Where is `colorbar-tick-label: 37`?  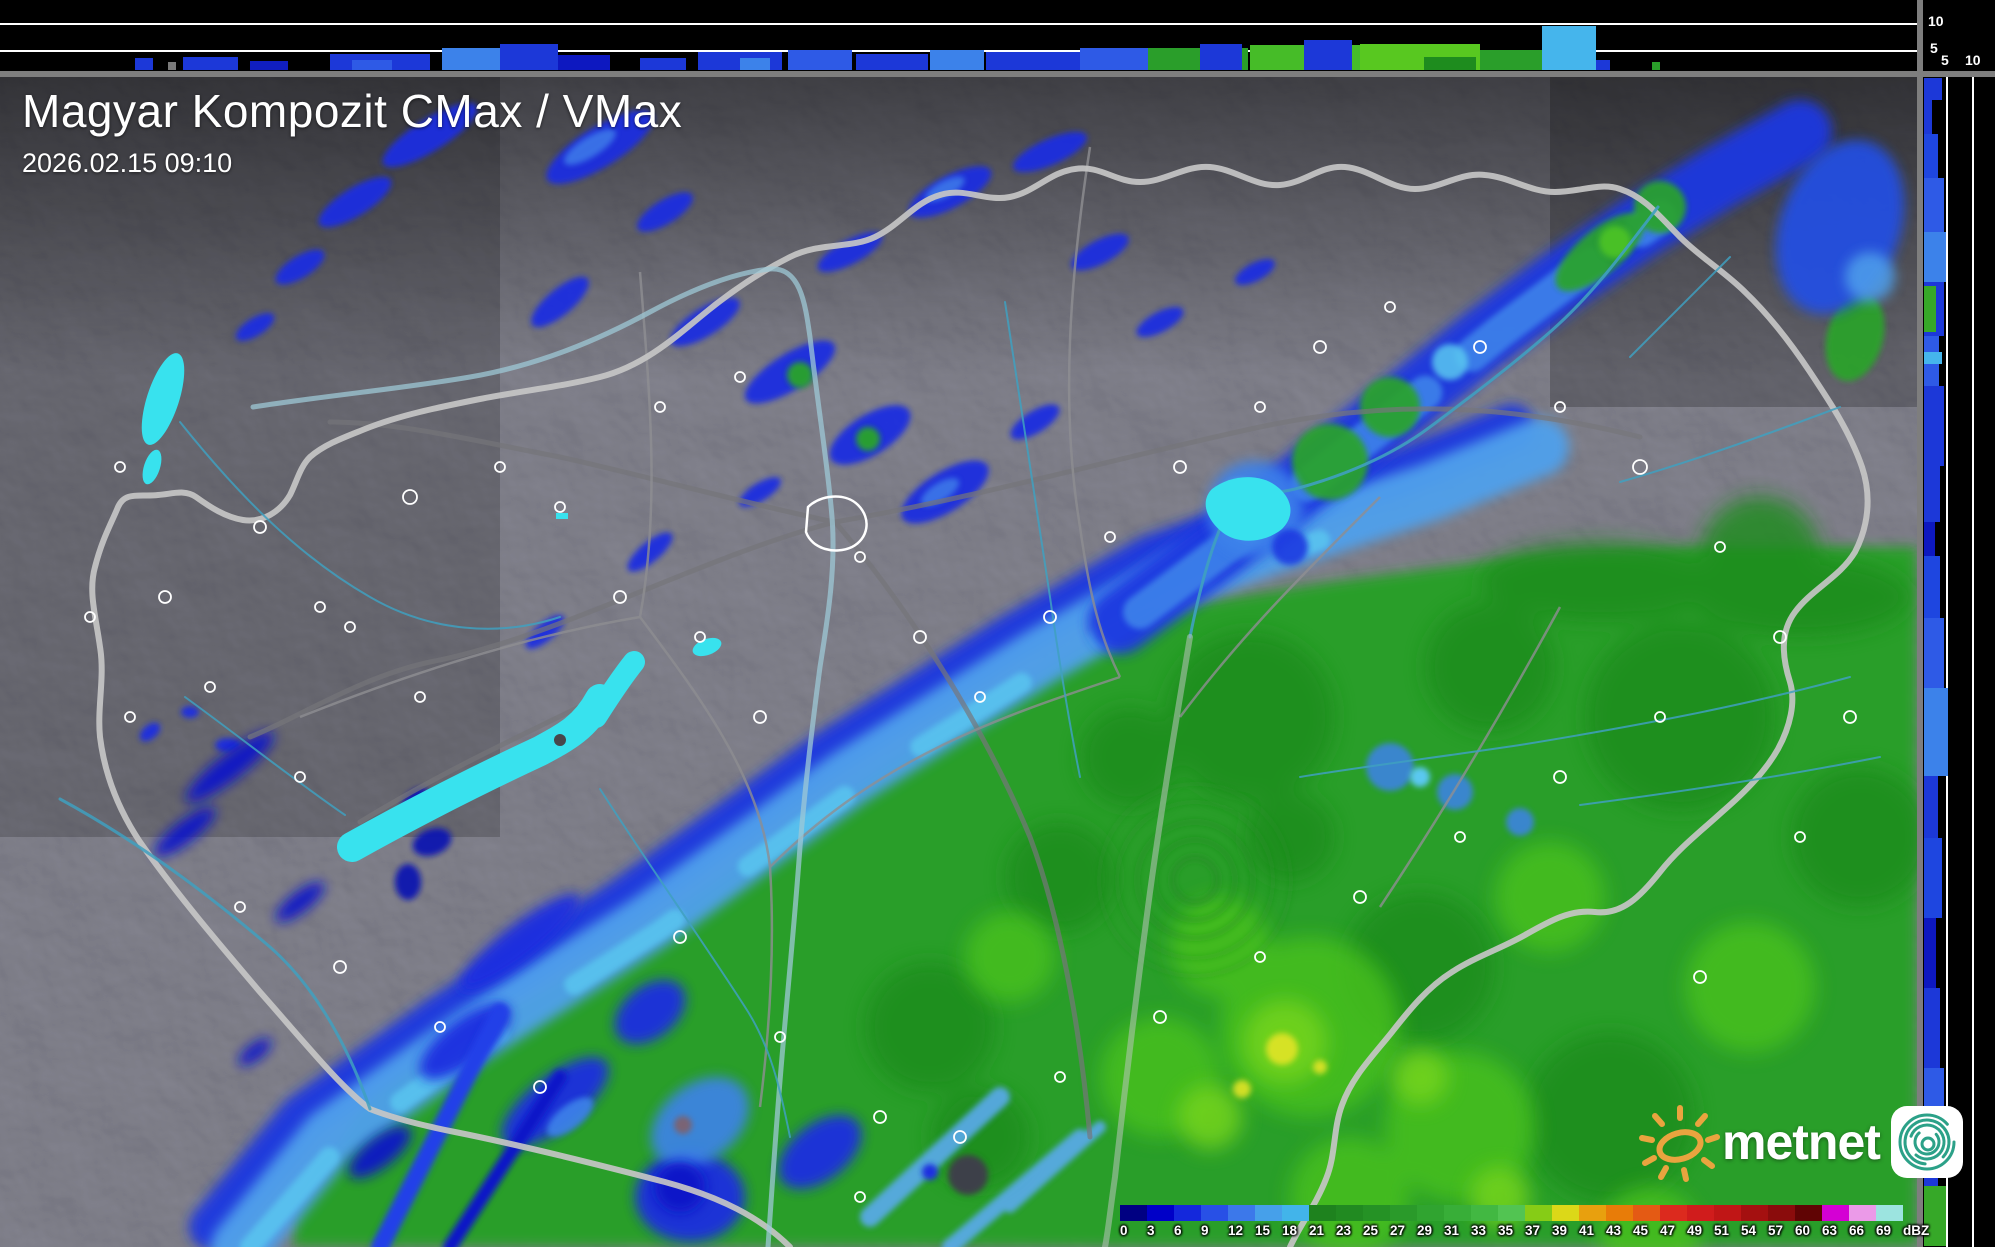 colorbar-tick-label: 37 is located at coordinates (1533, 1230).